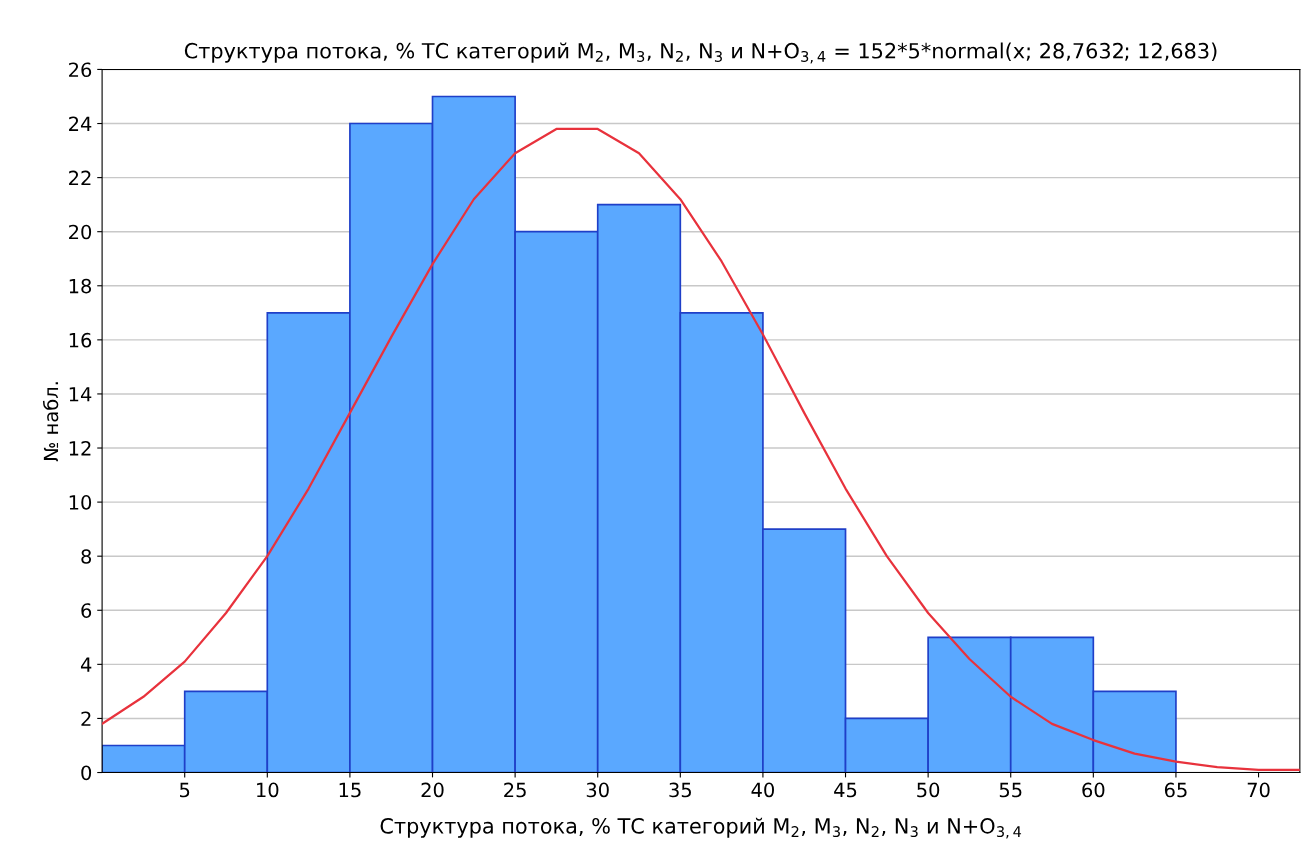 The width and height of the screenshot is (1309, 868). Describe the element at coordinates (50, 422) in the screenshot. I see `y-axis-title: № набл.` at that location.